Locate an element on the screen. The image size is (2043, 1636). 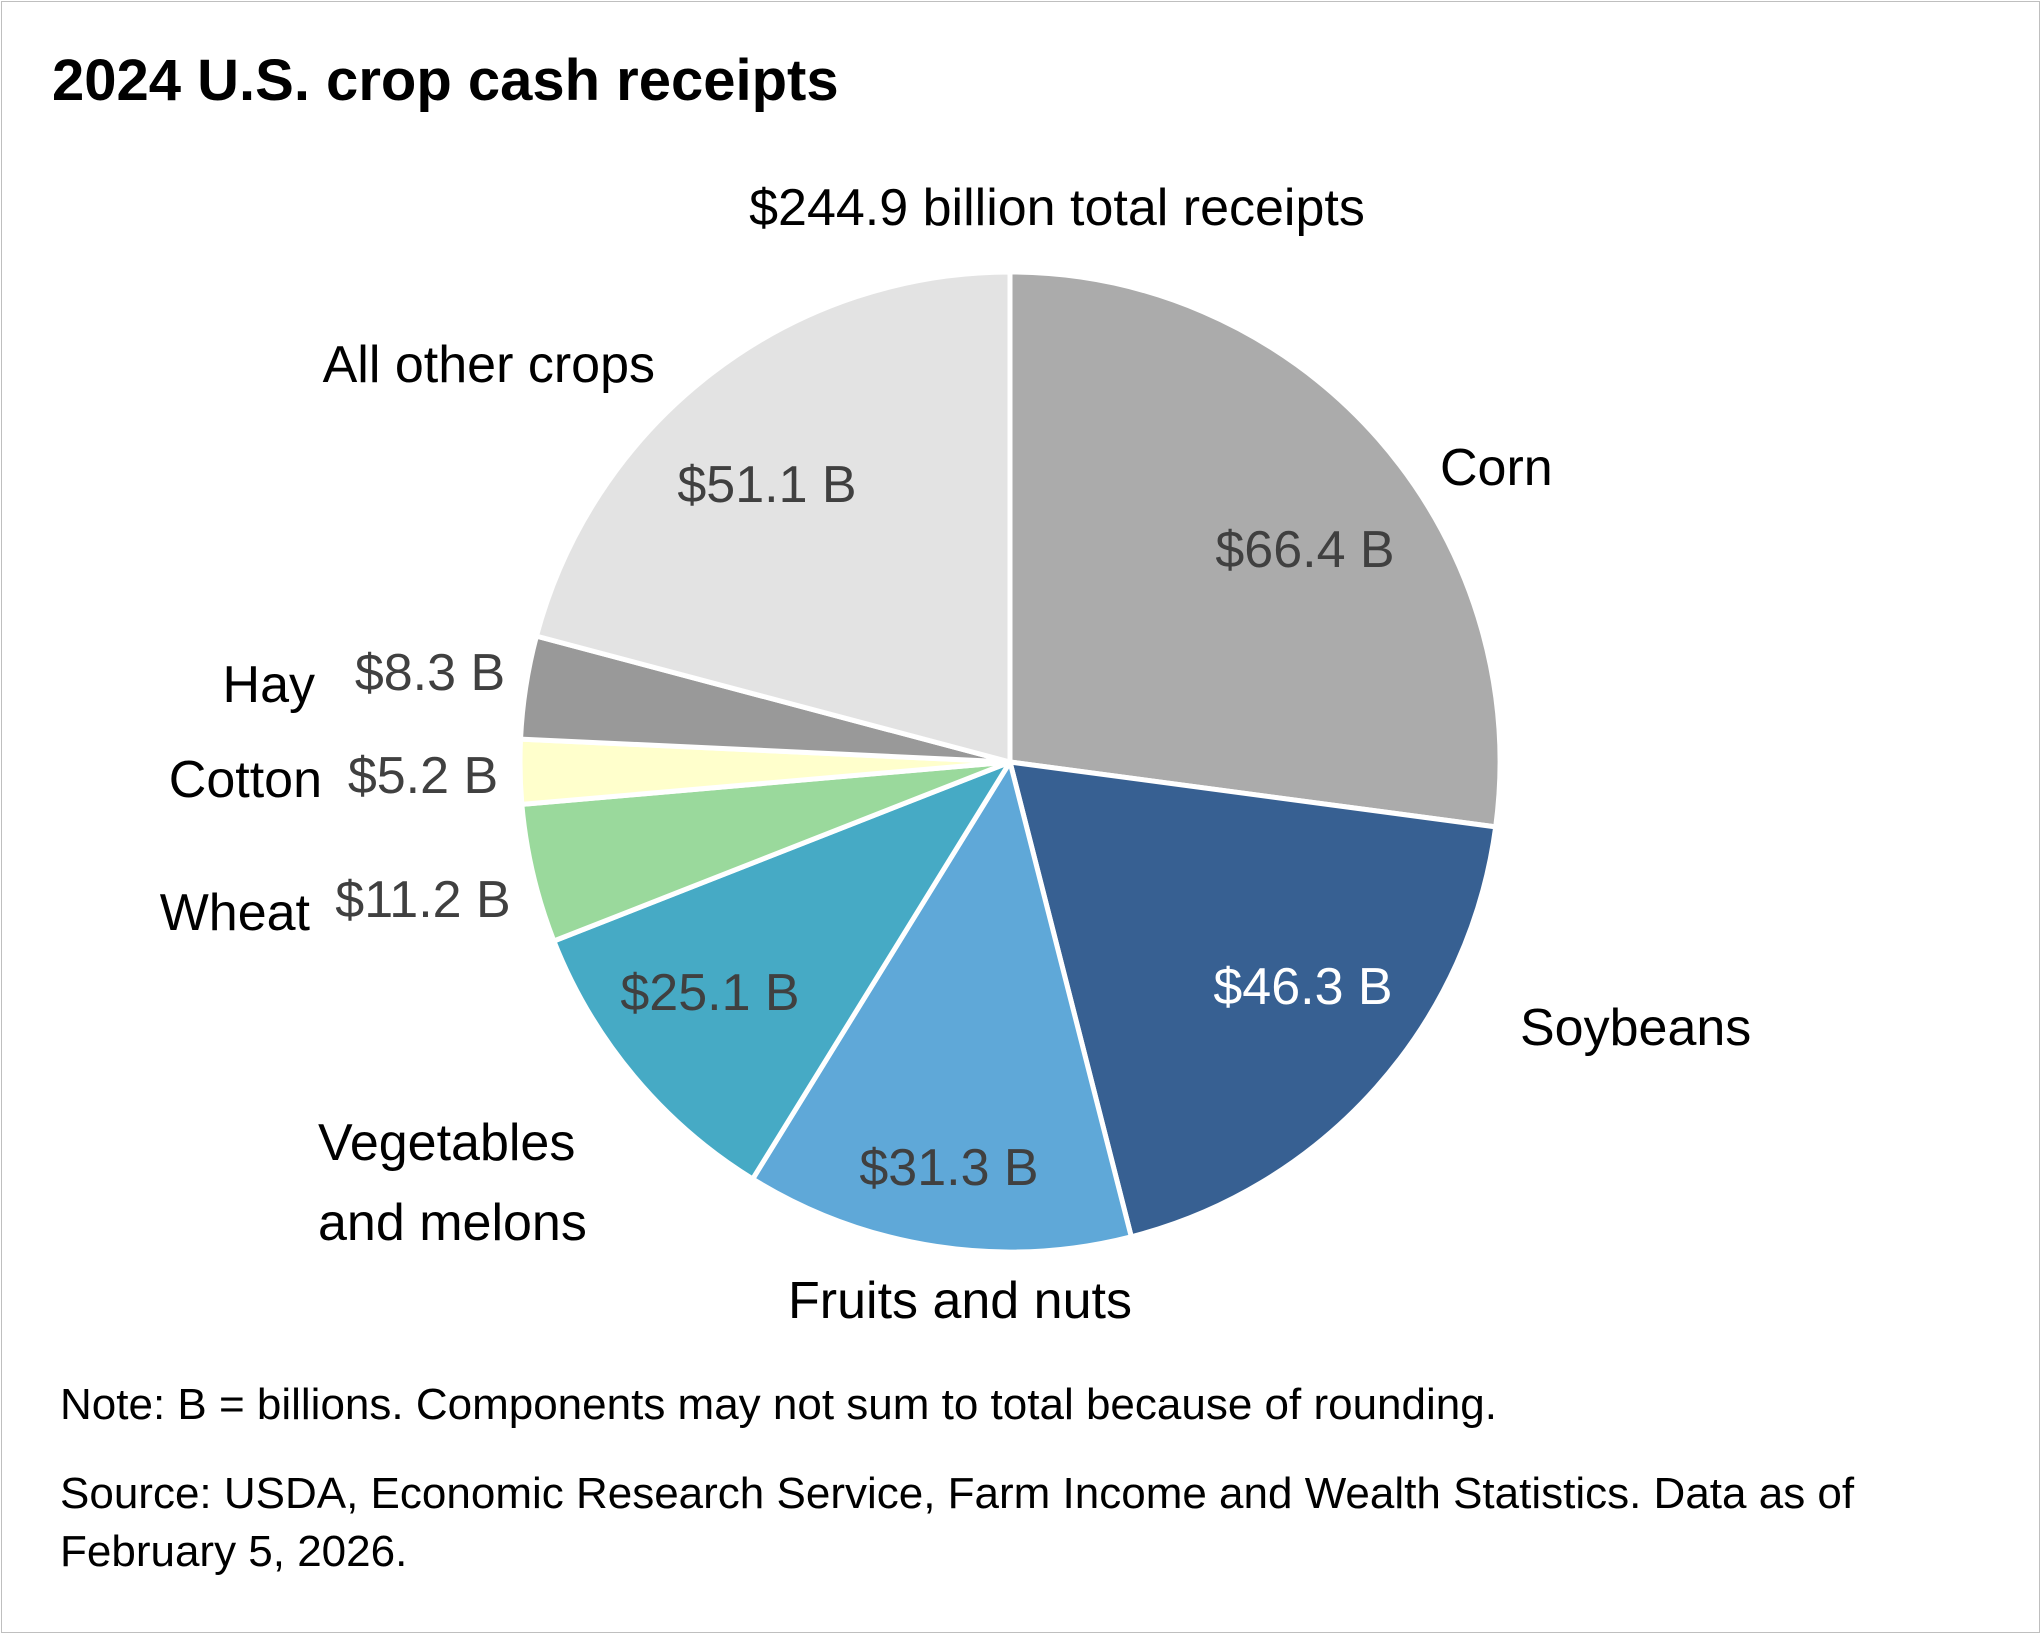
pie-slice-vegetables-and-melons is located at coordinates (782, 970).